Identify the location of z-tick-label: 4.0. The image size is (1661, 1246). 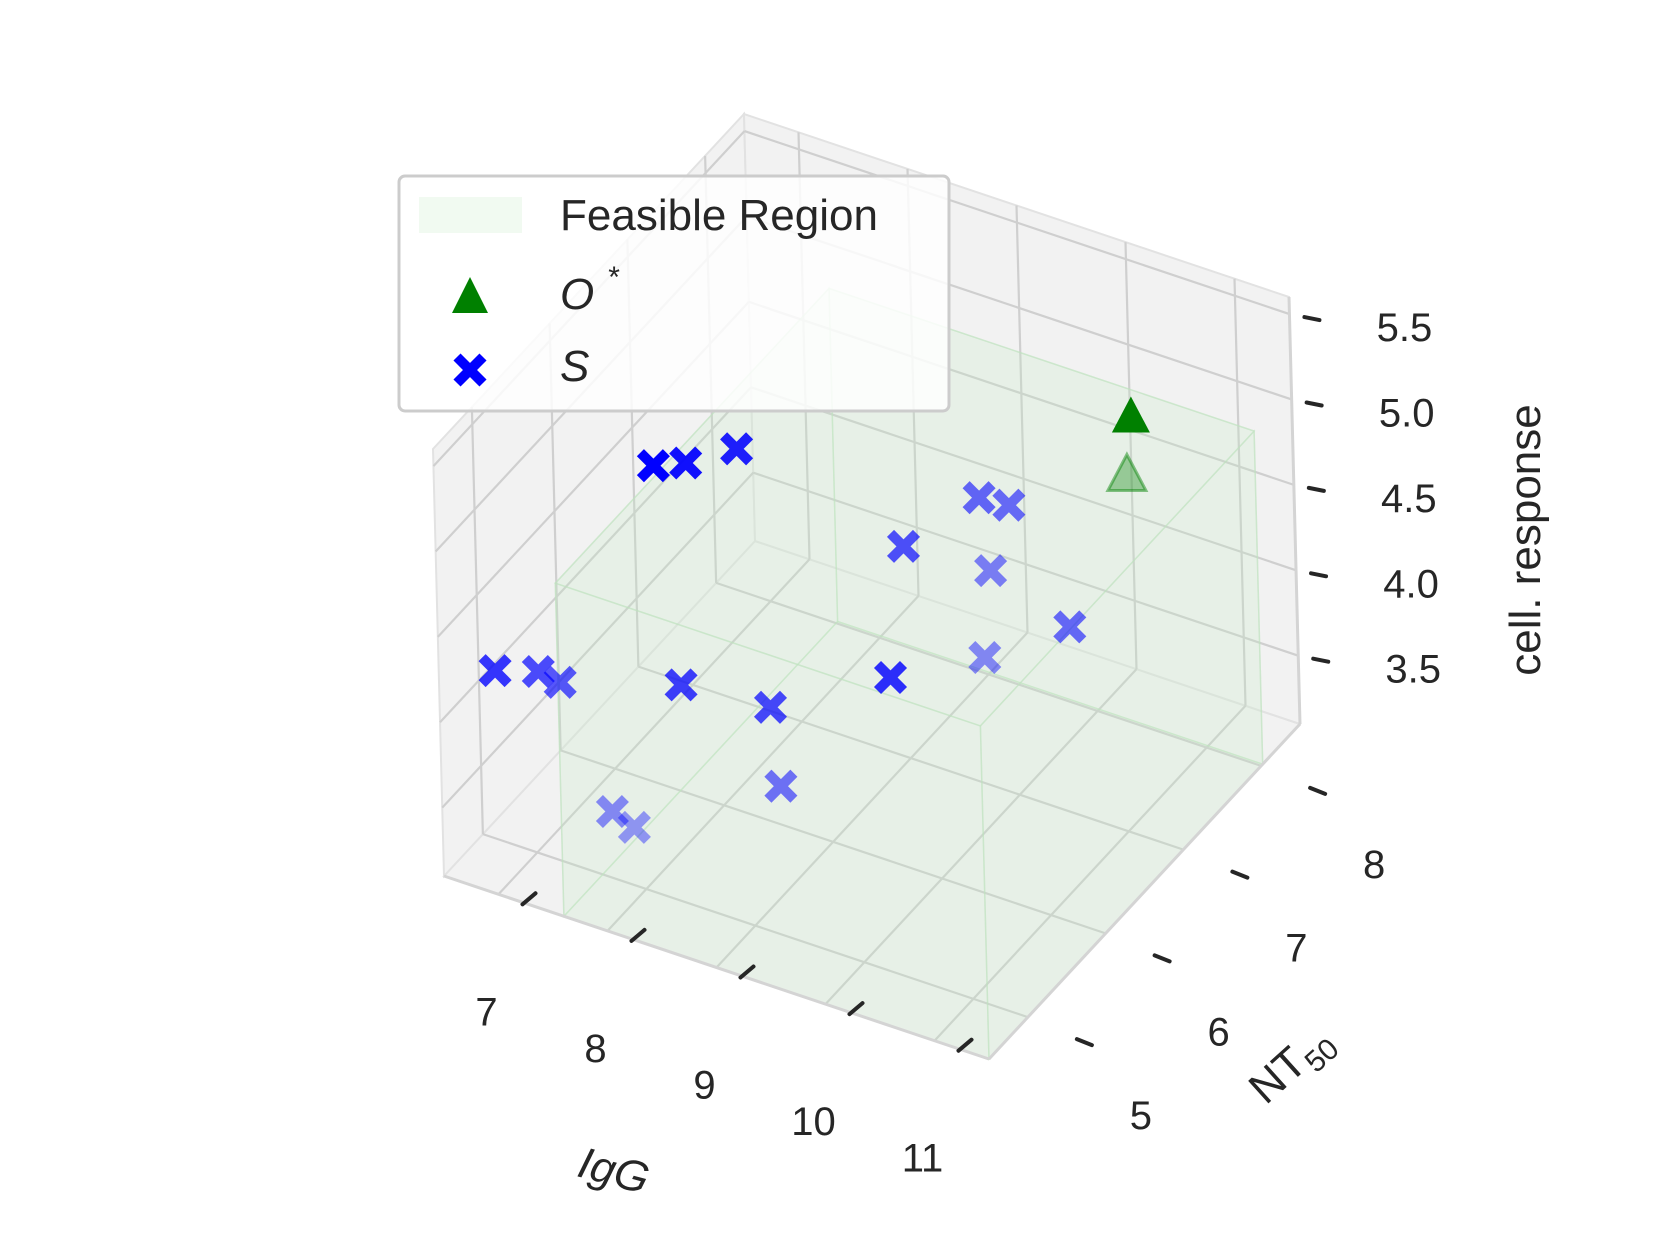
(1411, 584).